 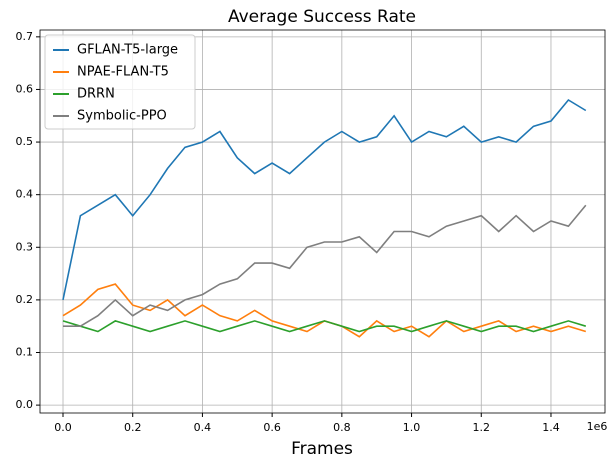 I want to click on legend-label: Symbolic-PPO, so click(x=122, y=116).